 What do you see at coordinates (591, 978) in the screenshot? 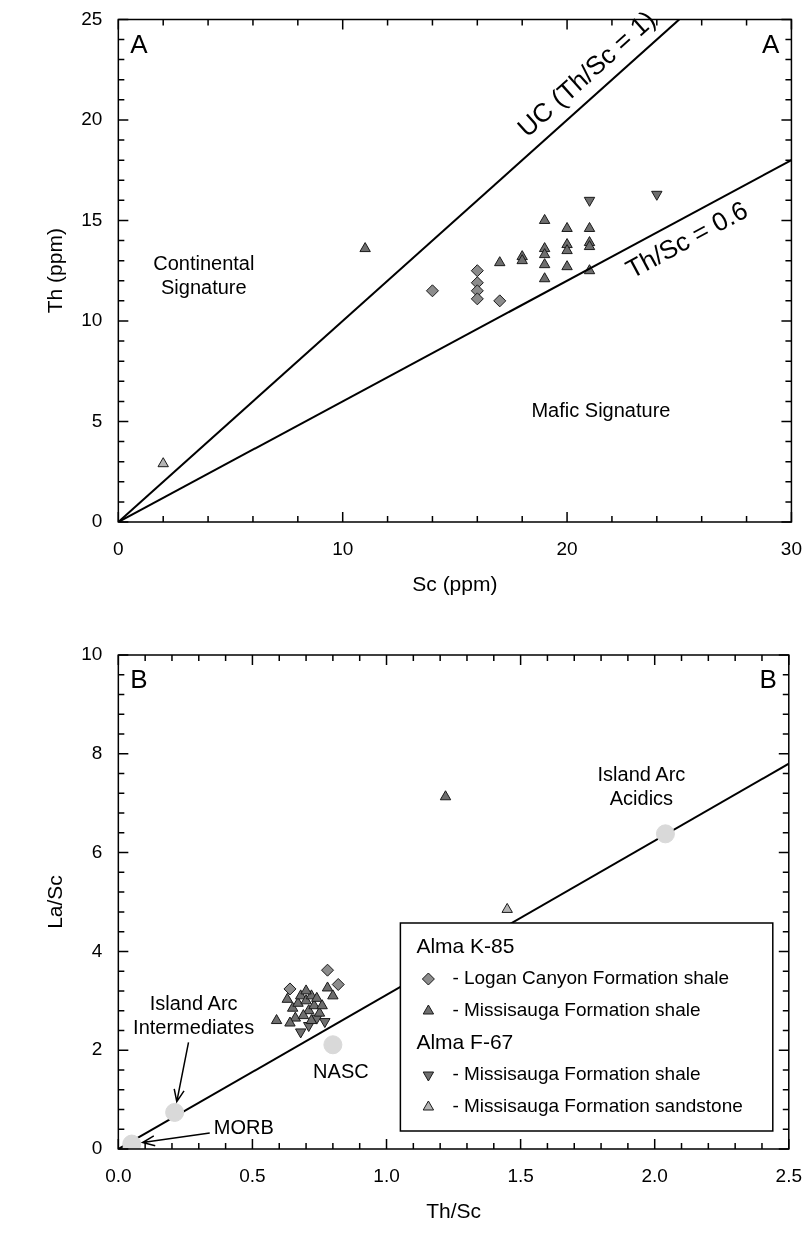
I see `legend-label: - Logan Canyon Formation shale` at bounding box center [591, 978].